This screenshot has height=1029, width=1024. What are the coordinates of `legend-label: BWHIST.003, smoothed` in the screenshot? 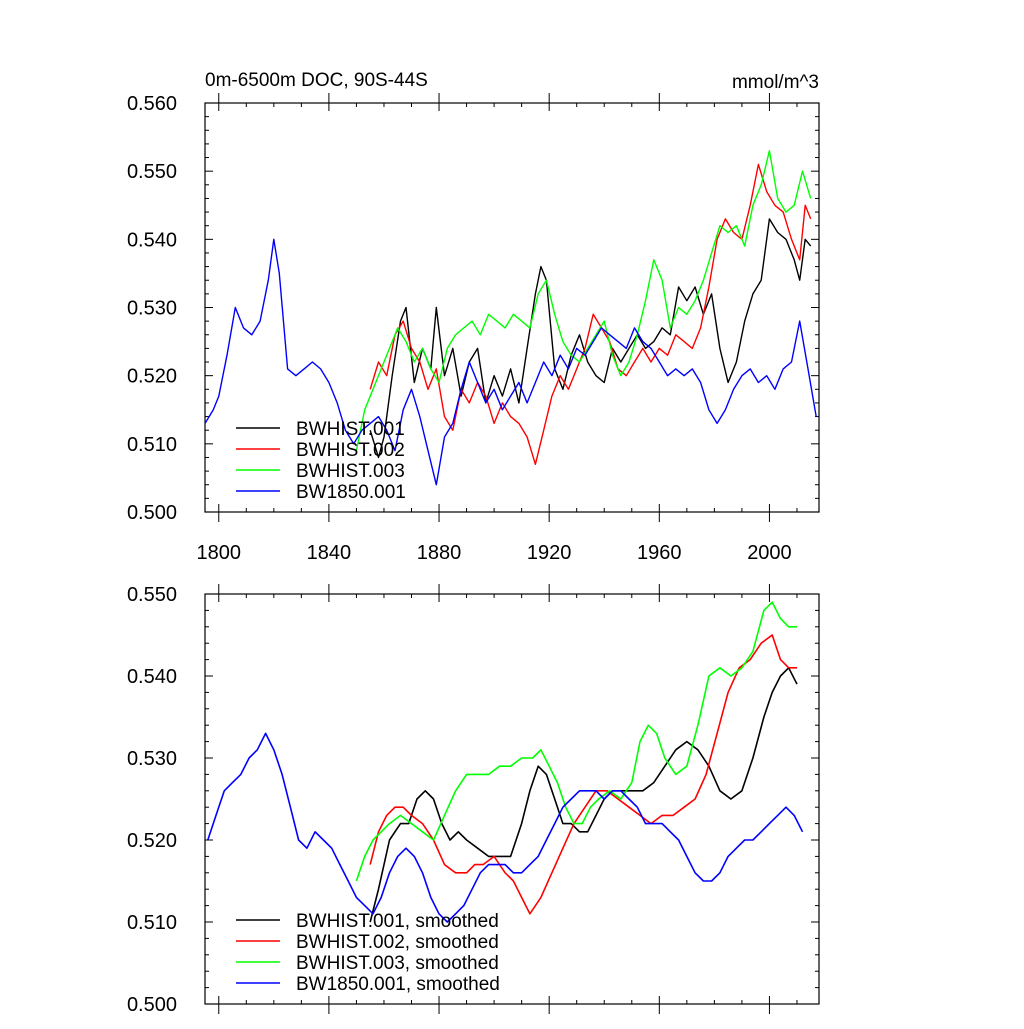 It's located at (397, 963).